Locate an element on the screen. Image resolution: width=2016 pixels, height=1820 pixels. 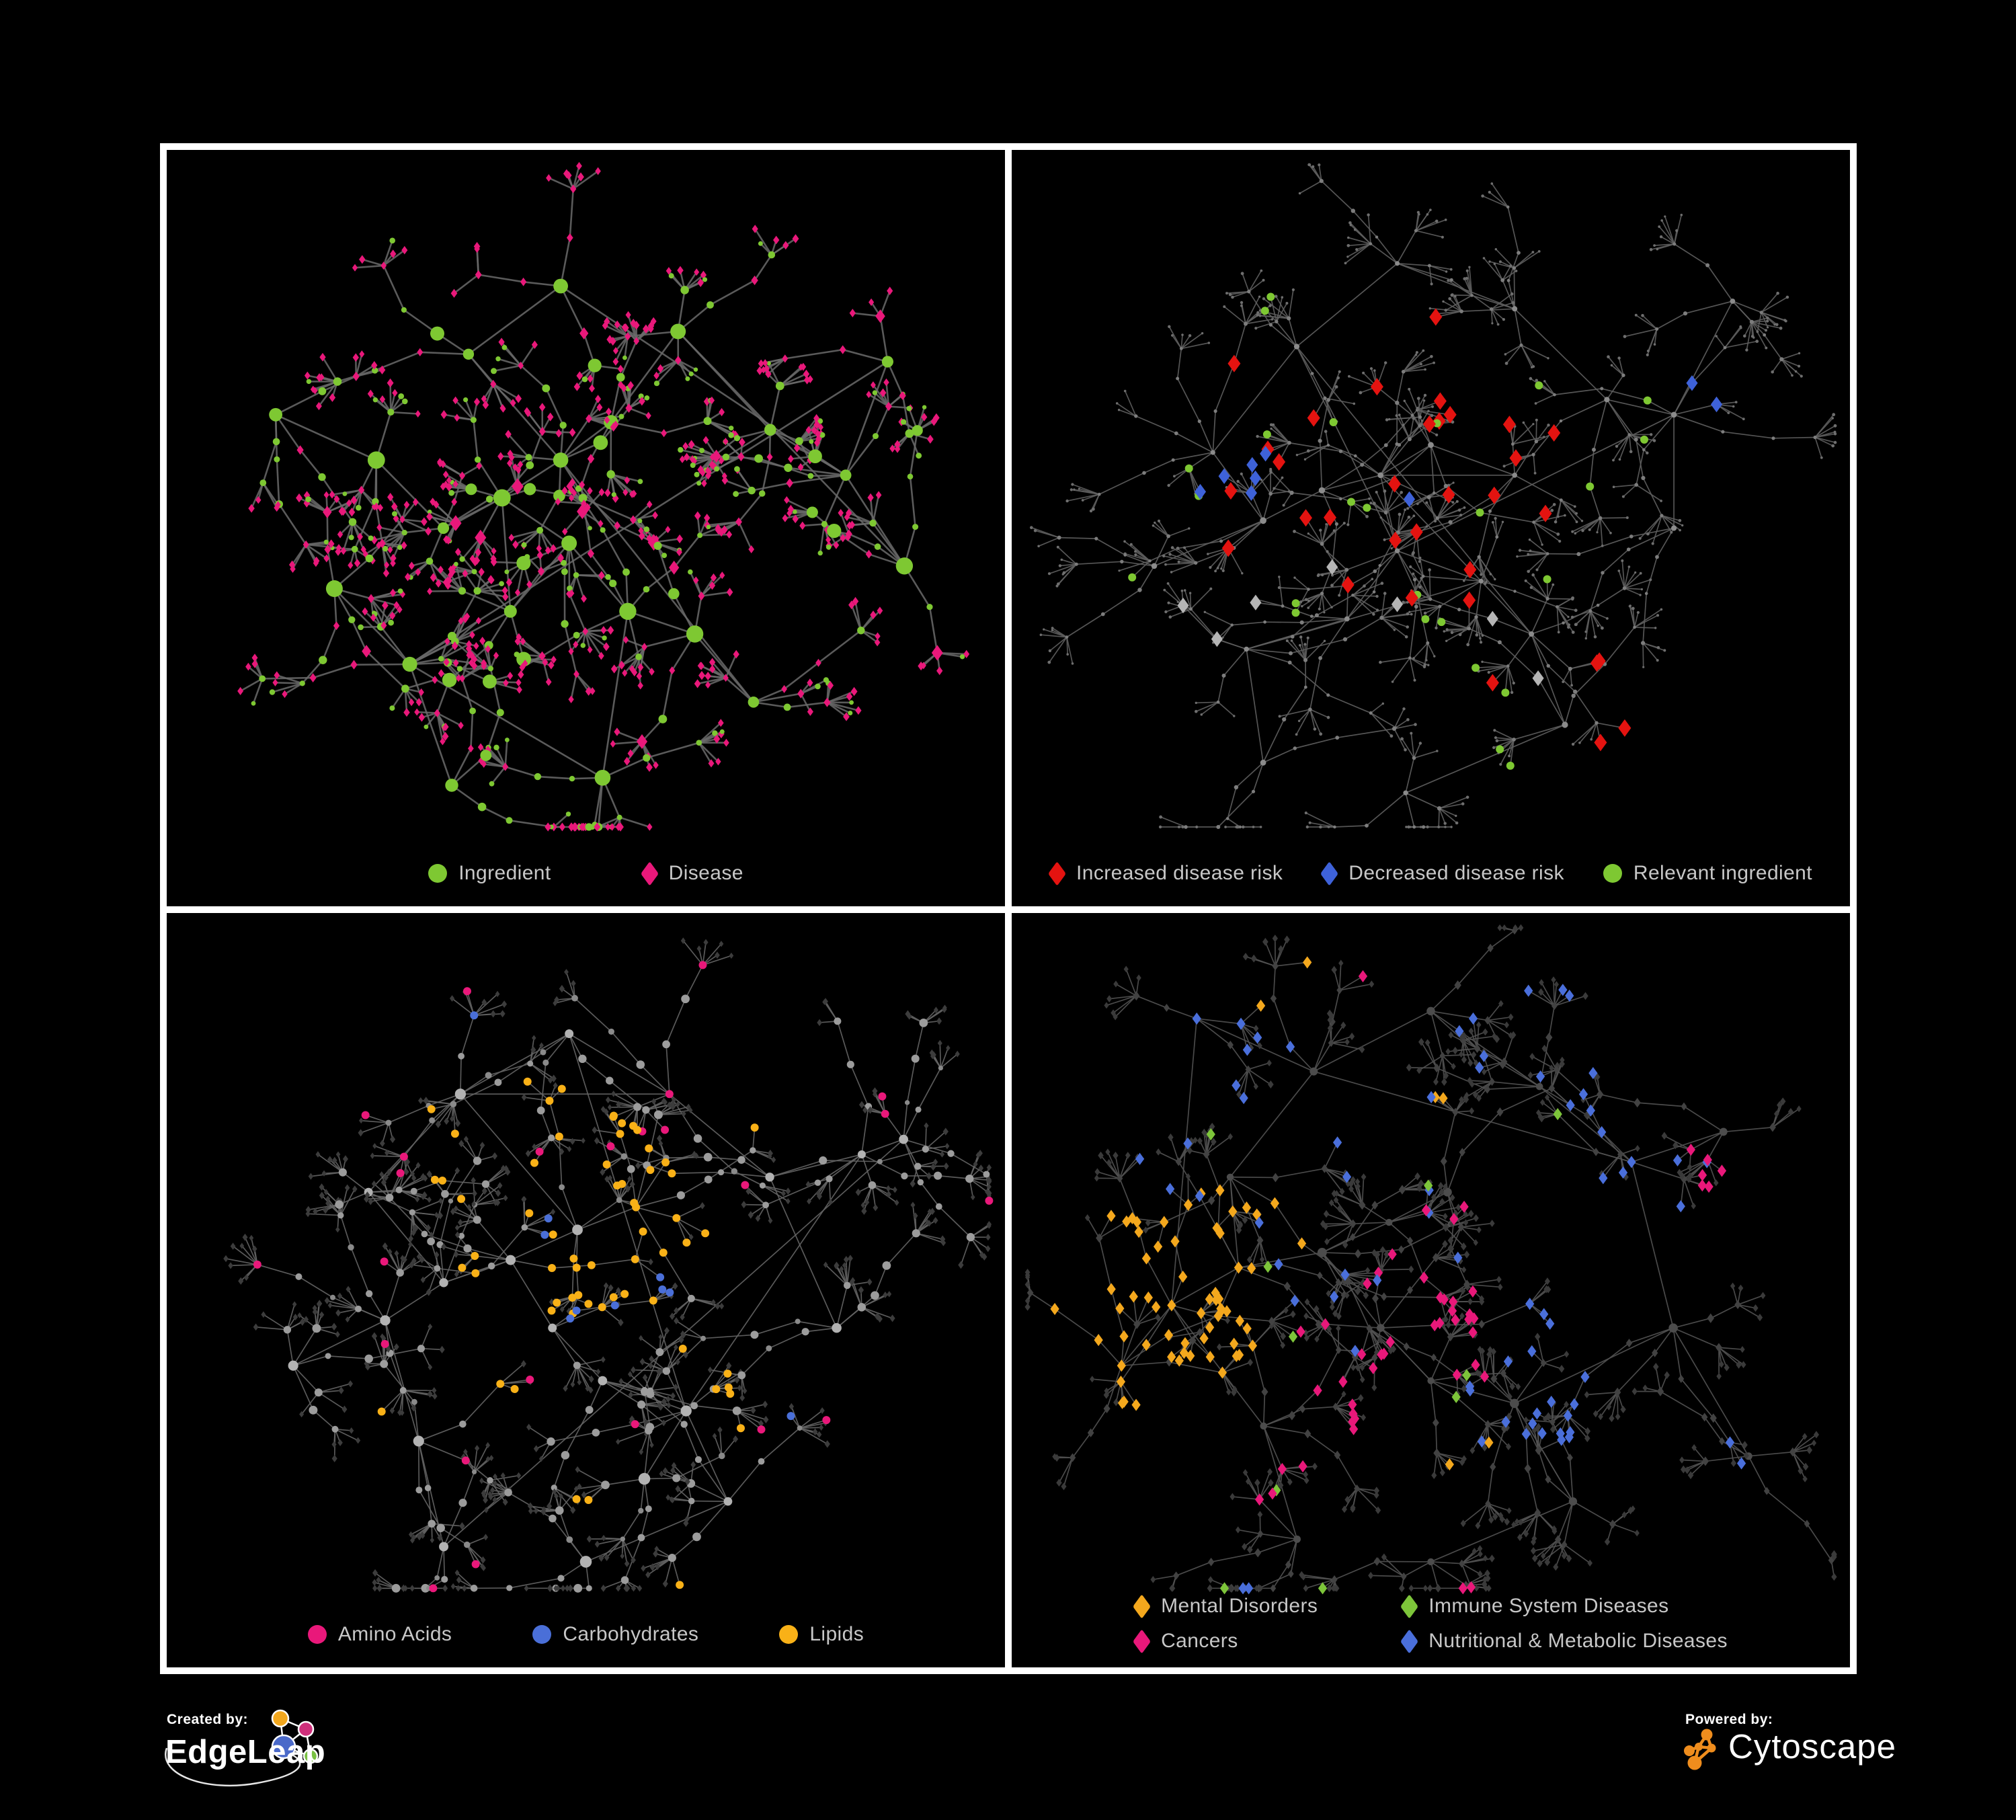
ingredient-marker-icon is located at coordinates (438, 873).